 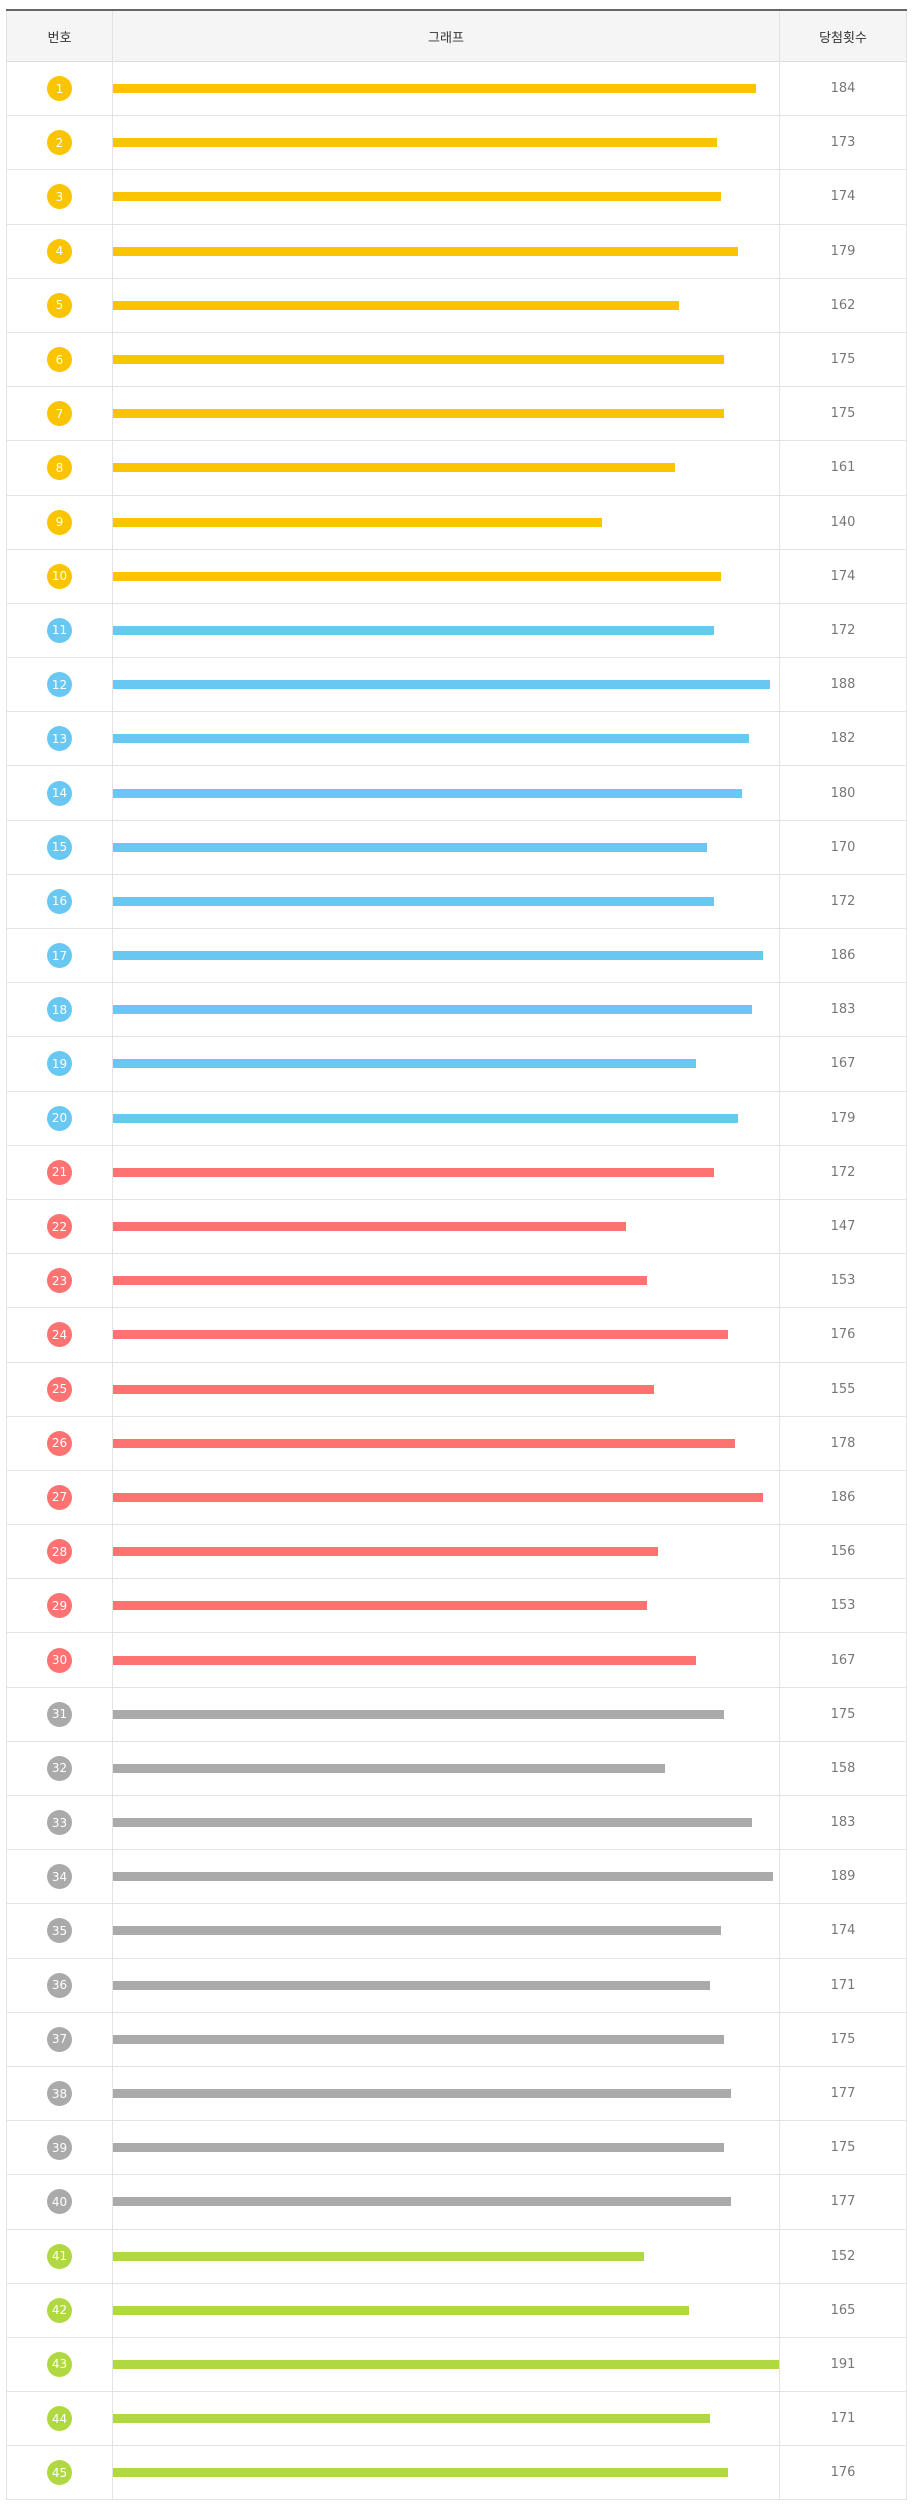 I want to click on data-row: 16 172, so click(x=456, y=901).